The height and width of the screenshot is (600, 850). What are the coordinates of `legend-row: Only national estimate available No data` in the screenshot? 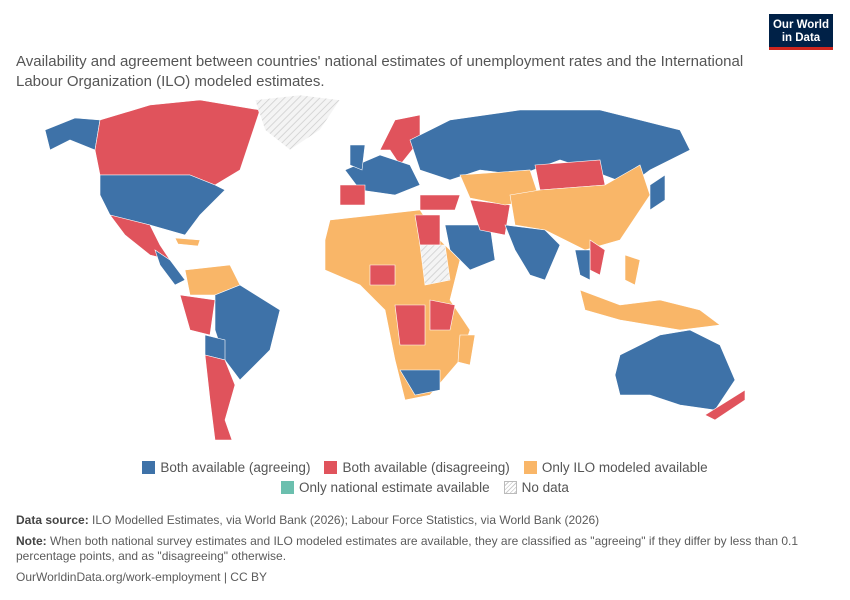 It's located at (425, 487).